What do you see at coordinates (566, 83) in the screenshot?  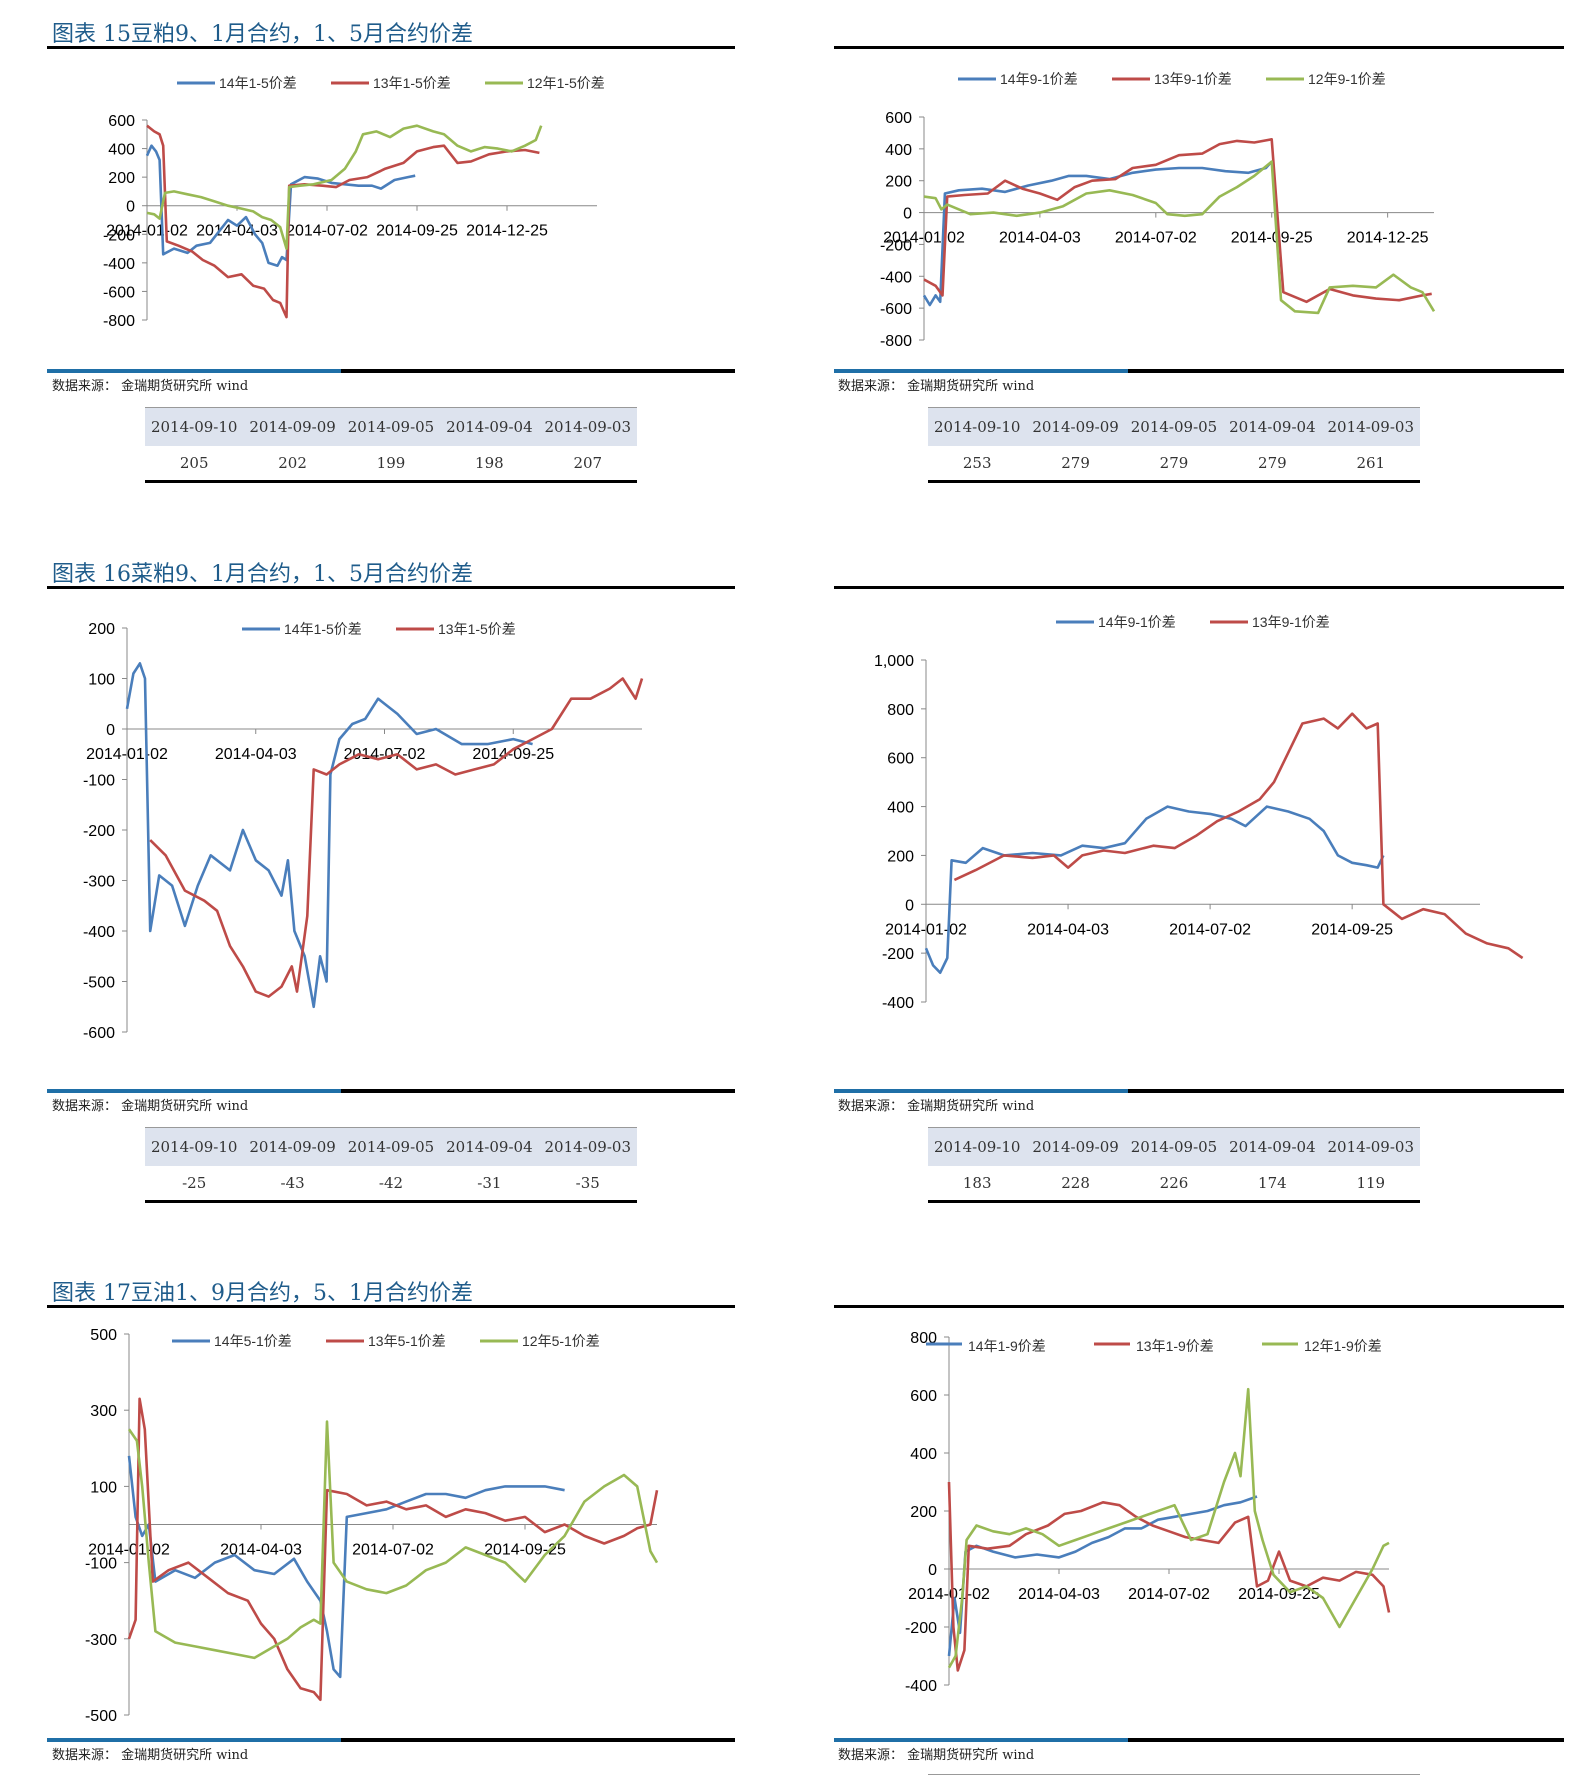 I see `legend-label: 12年1-5价差` at bounding box center [566, 83].